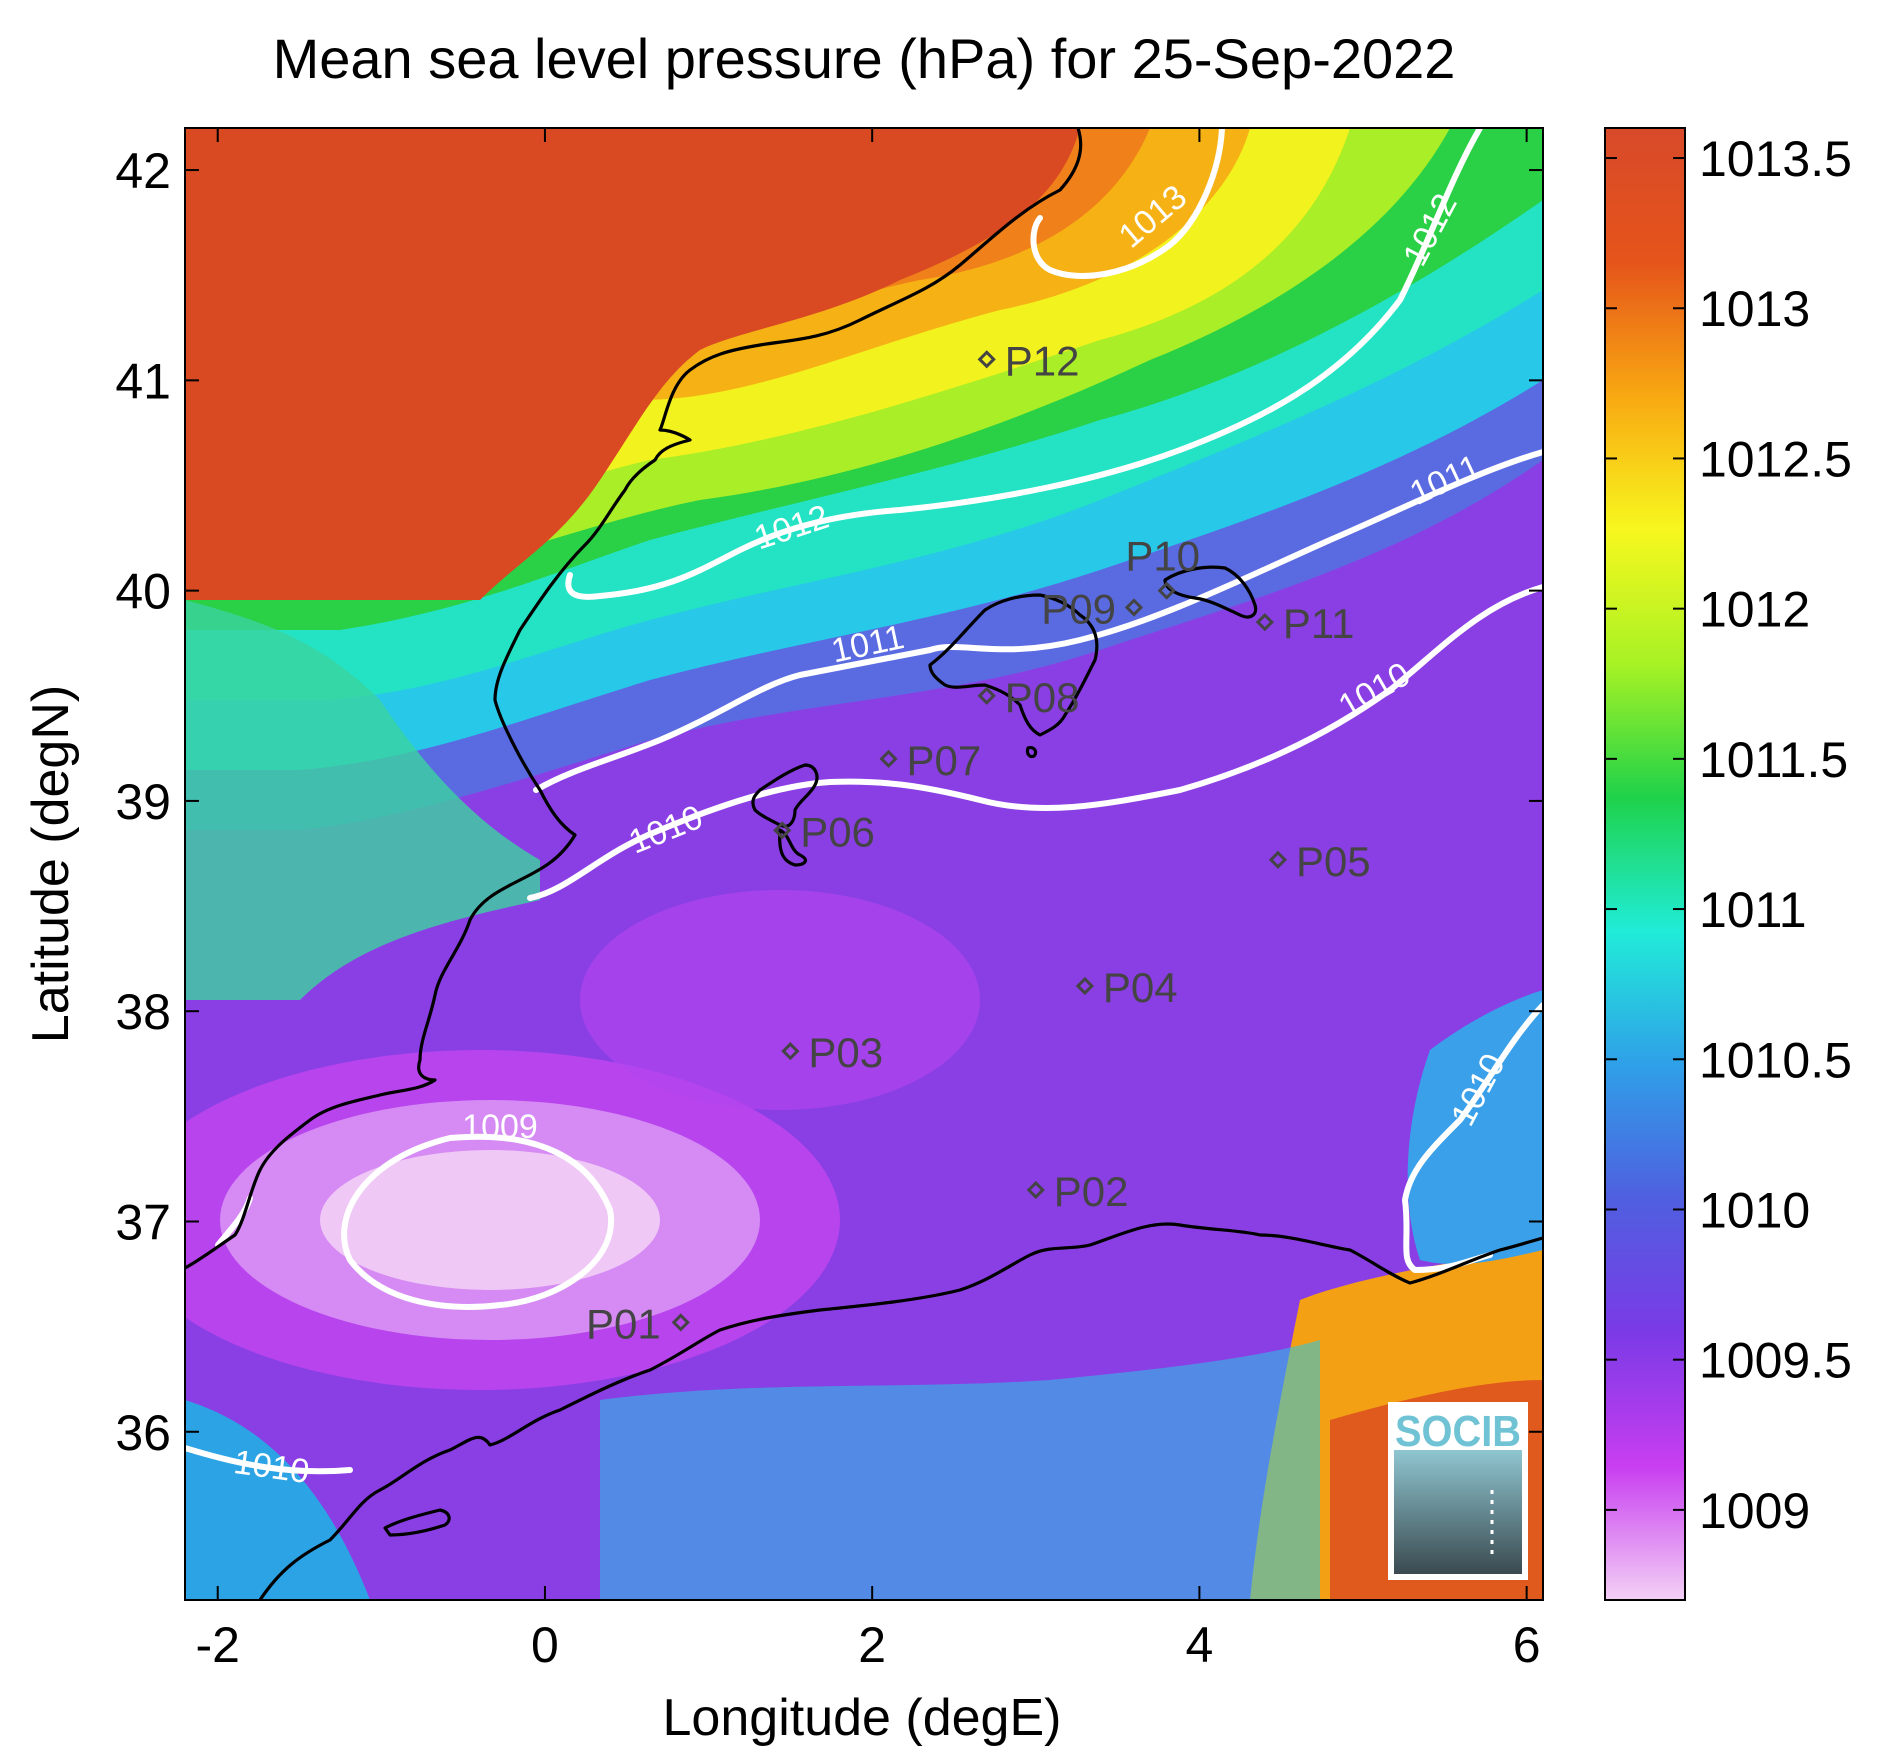  What do you see at coordinates (872, 1645) in the screenshot?
I see `x-tick-label: 2` at bounding box center [872, 1645].